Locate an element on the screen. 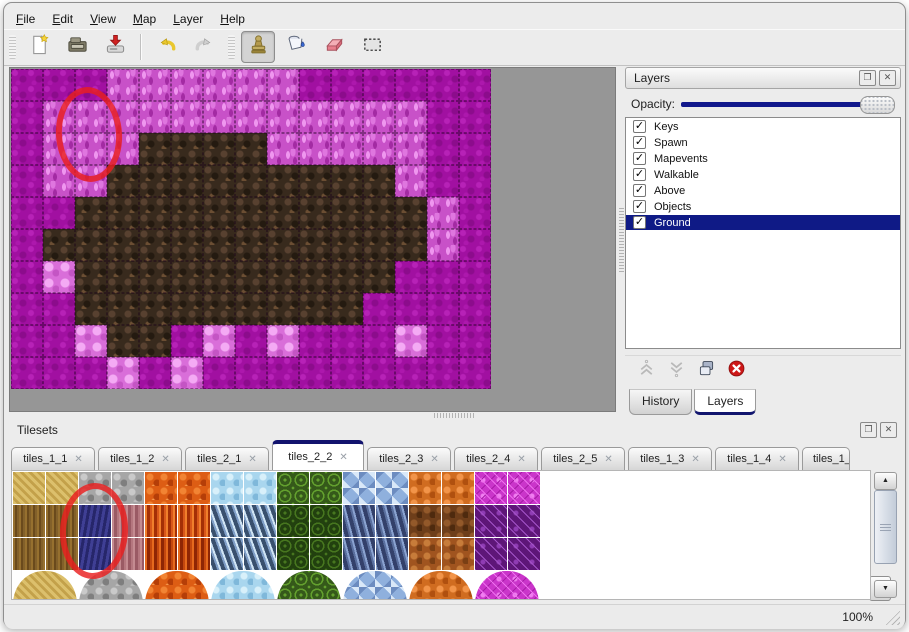 This screenshot has height=632, width=909. scrollbar-thumb is located at coordinates (885, 527).